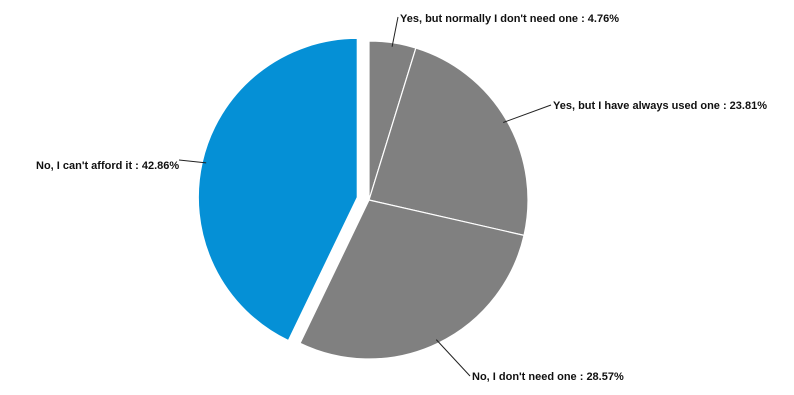 The width and height of the screenshot is (794, 395). I want to click on leader-line-no-dont-need, so click(453, 358).